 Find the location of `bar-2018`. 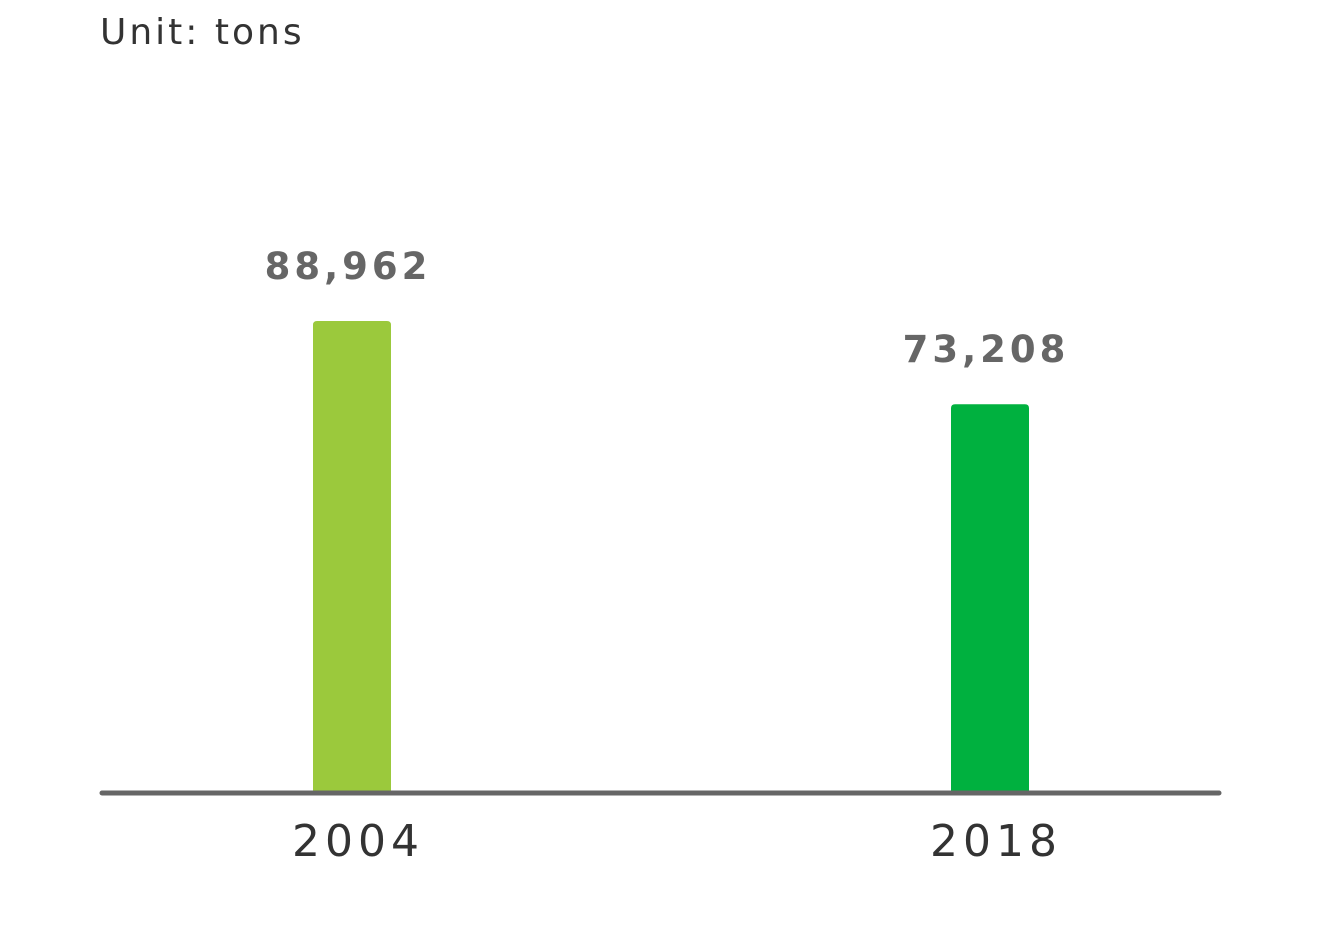

bar-2018 is located at coordinates (990, 597).